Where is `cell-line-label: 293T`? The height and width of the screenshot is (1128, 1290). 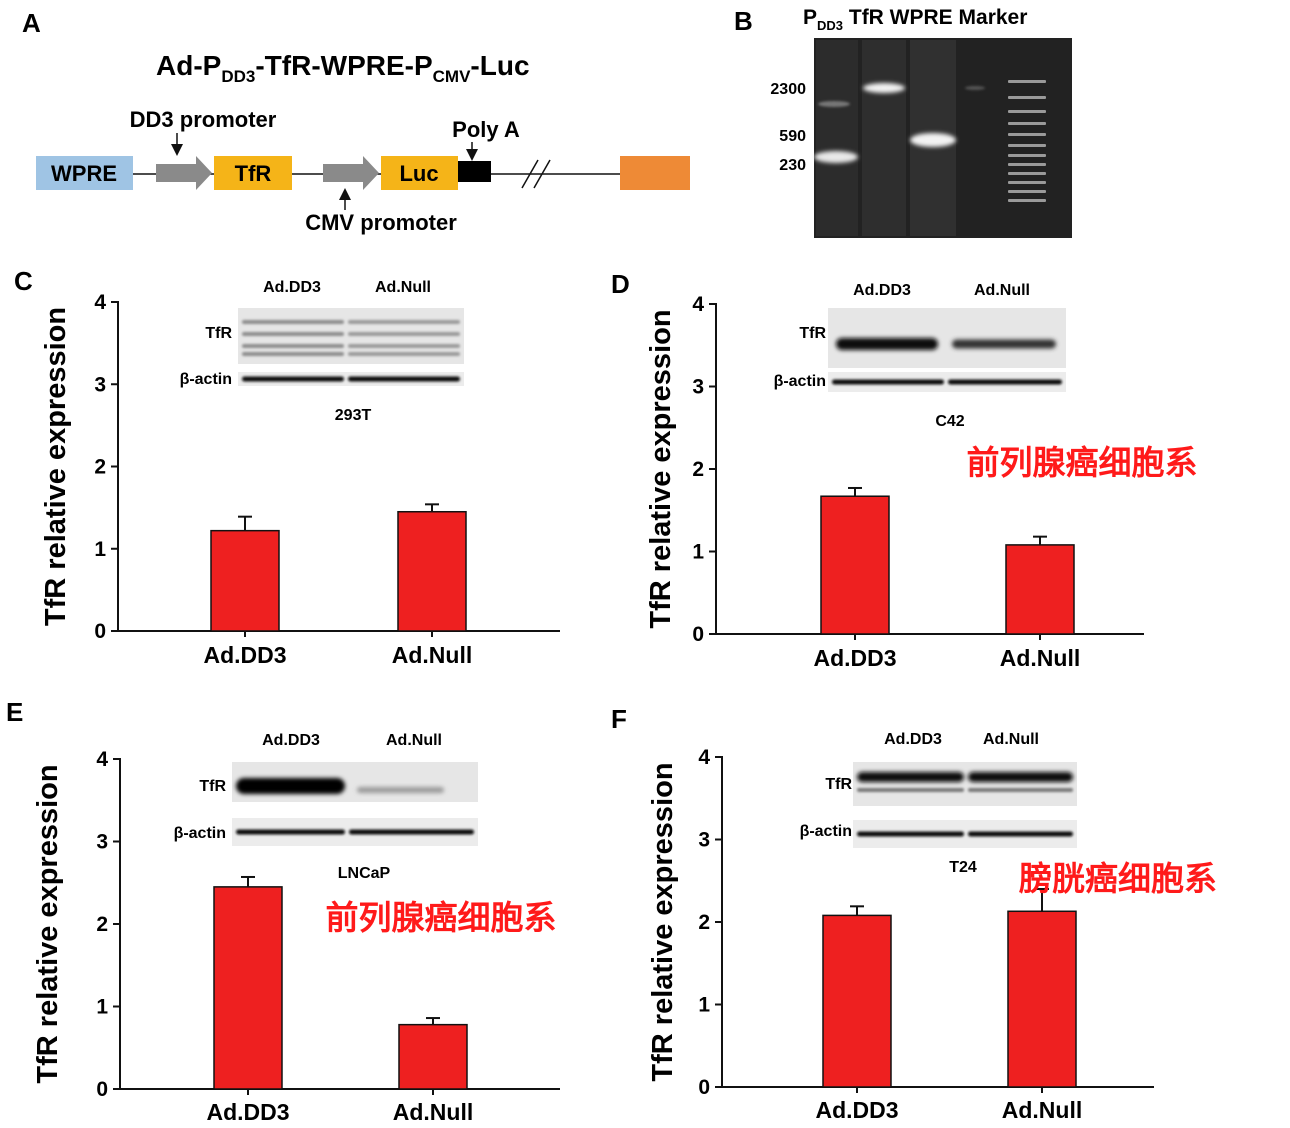
cell-line-label: 293T is located at coordinates (353, 415).